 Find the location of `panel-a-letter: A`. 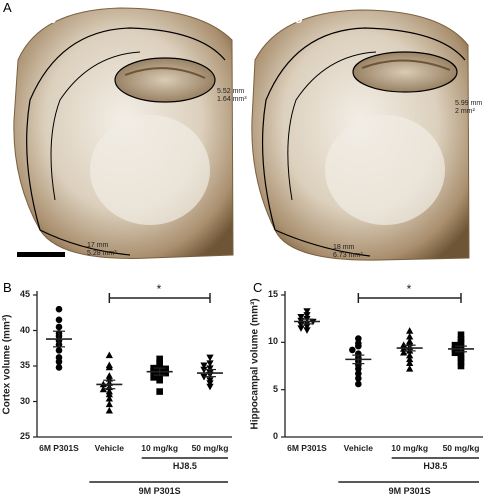

panel-a-letter: A is located at coordinates (7, 7).